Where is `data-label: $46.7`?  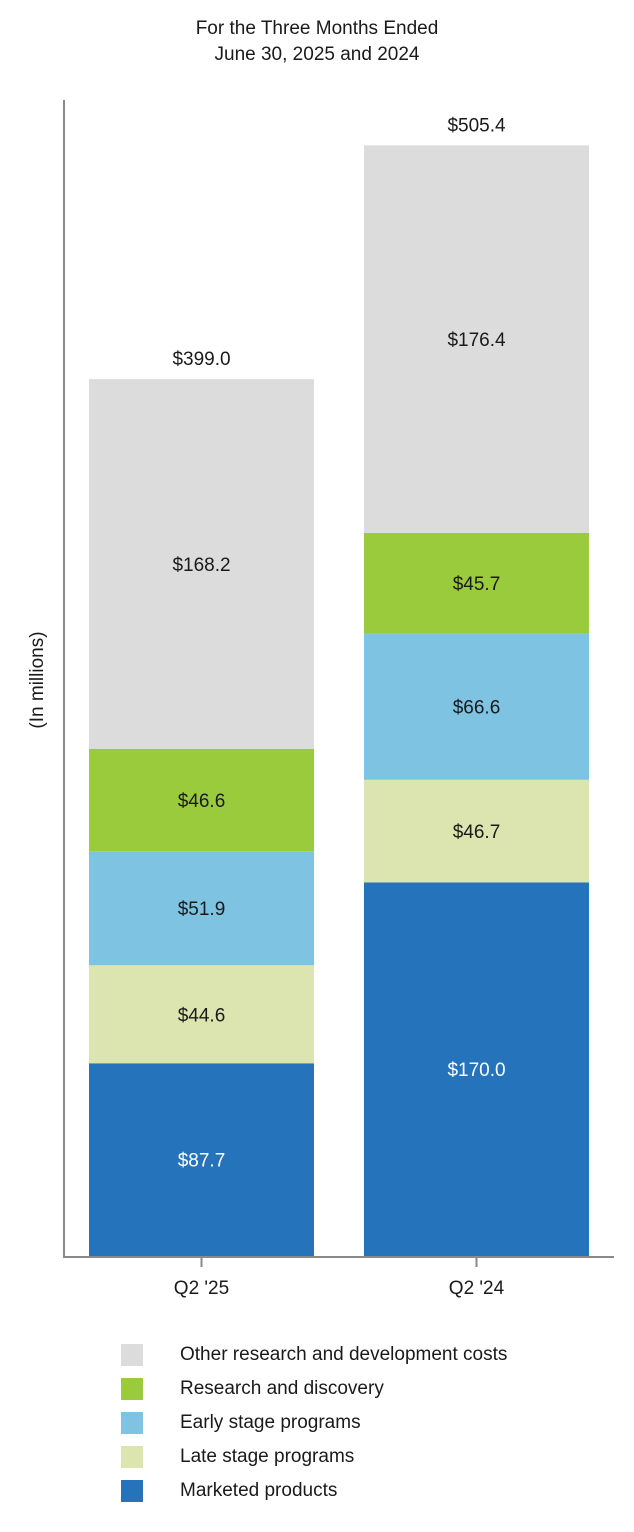
data-label: $46.7 is located at coordinates (477, 832).